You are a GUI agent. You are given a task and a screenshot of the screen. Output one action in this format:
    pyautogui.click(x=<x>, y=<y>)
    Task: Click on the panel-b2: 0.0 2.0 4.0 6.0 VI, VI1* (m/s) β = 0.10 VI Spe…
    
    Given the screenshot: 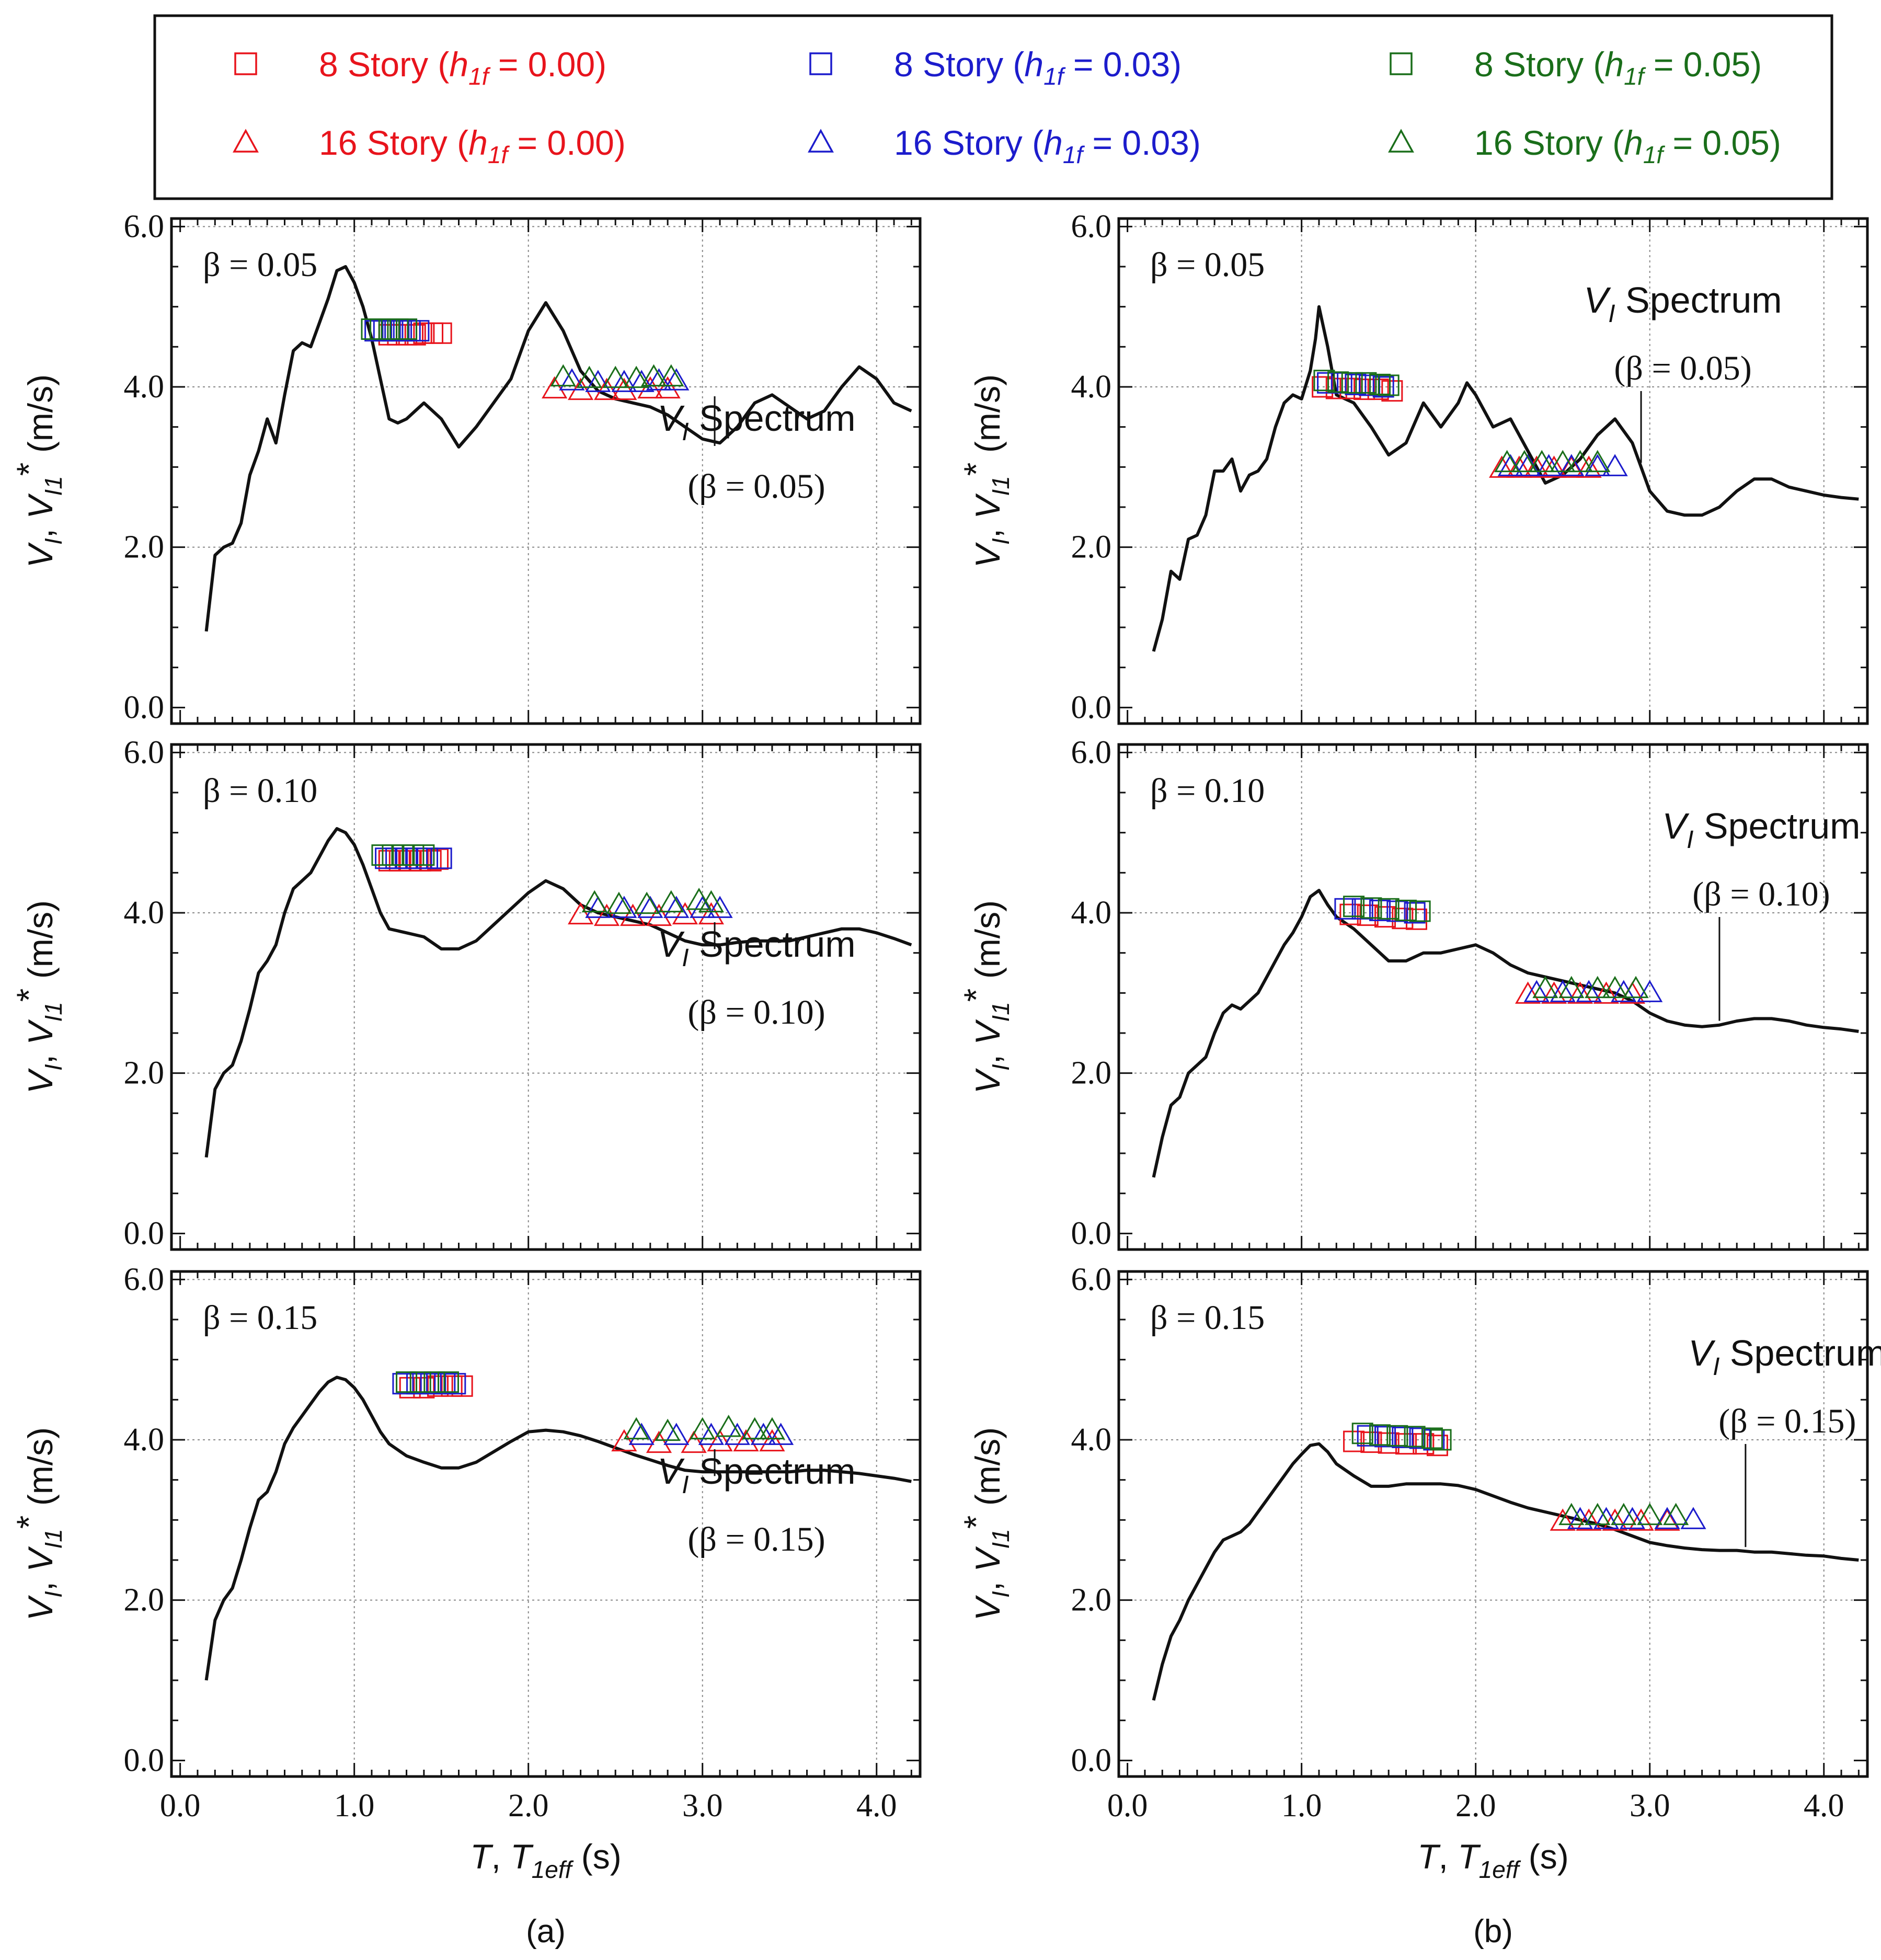 What is the action you would take?
    pyautogui.click(x=1413, y=993)
    